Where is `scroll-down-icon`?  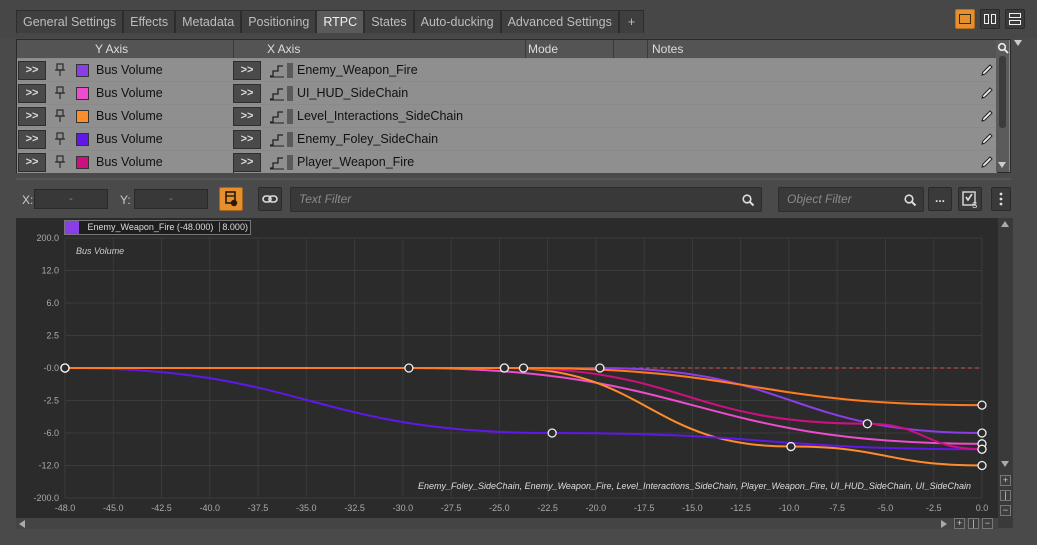 scroll-down-icon is located at coordinates (1002, 165).